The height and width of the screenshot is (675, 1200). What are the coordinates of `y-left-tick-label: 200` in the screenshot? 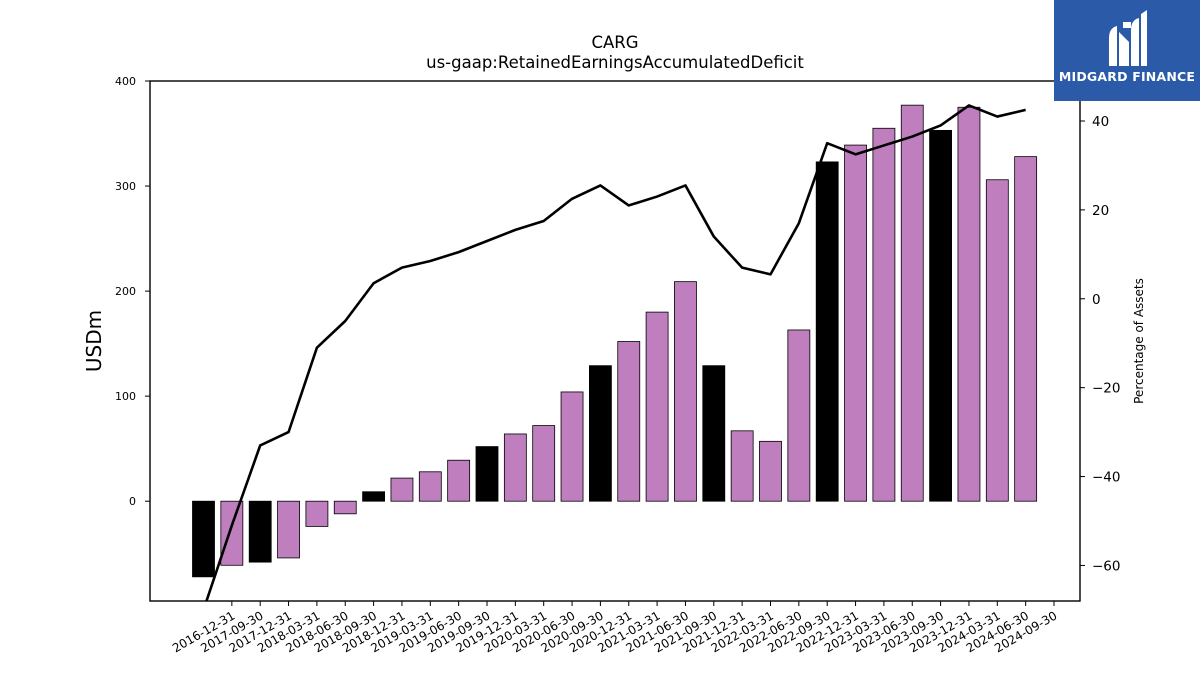 It's located at (125, 291).